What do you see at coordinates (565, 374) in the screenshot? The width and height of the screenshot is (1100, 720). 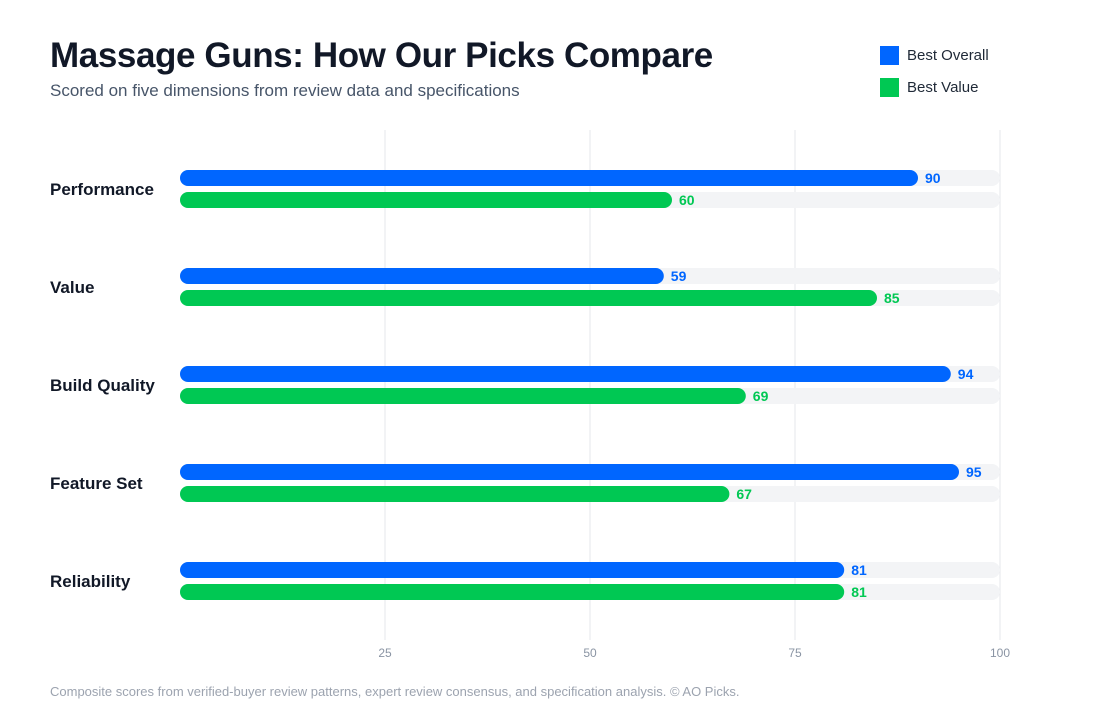 I see `bar-build-quality-best-overall` at bounding box center [565, 374].